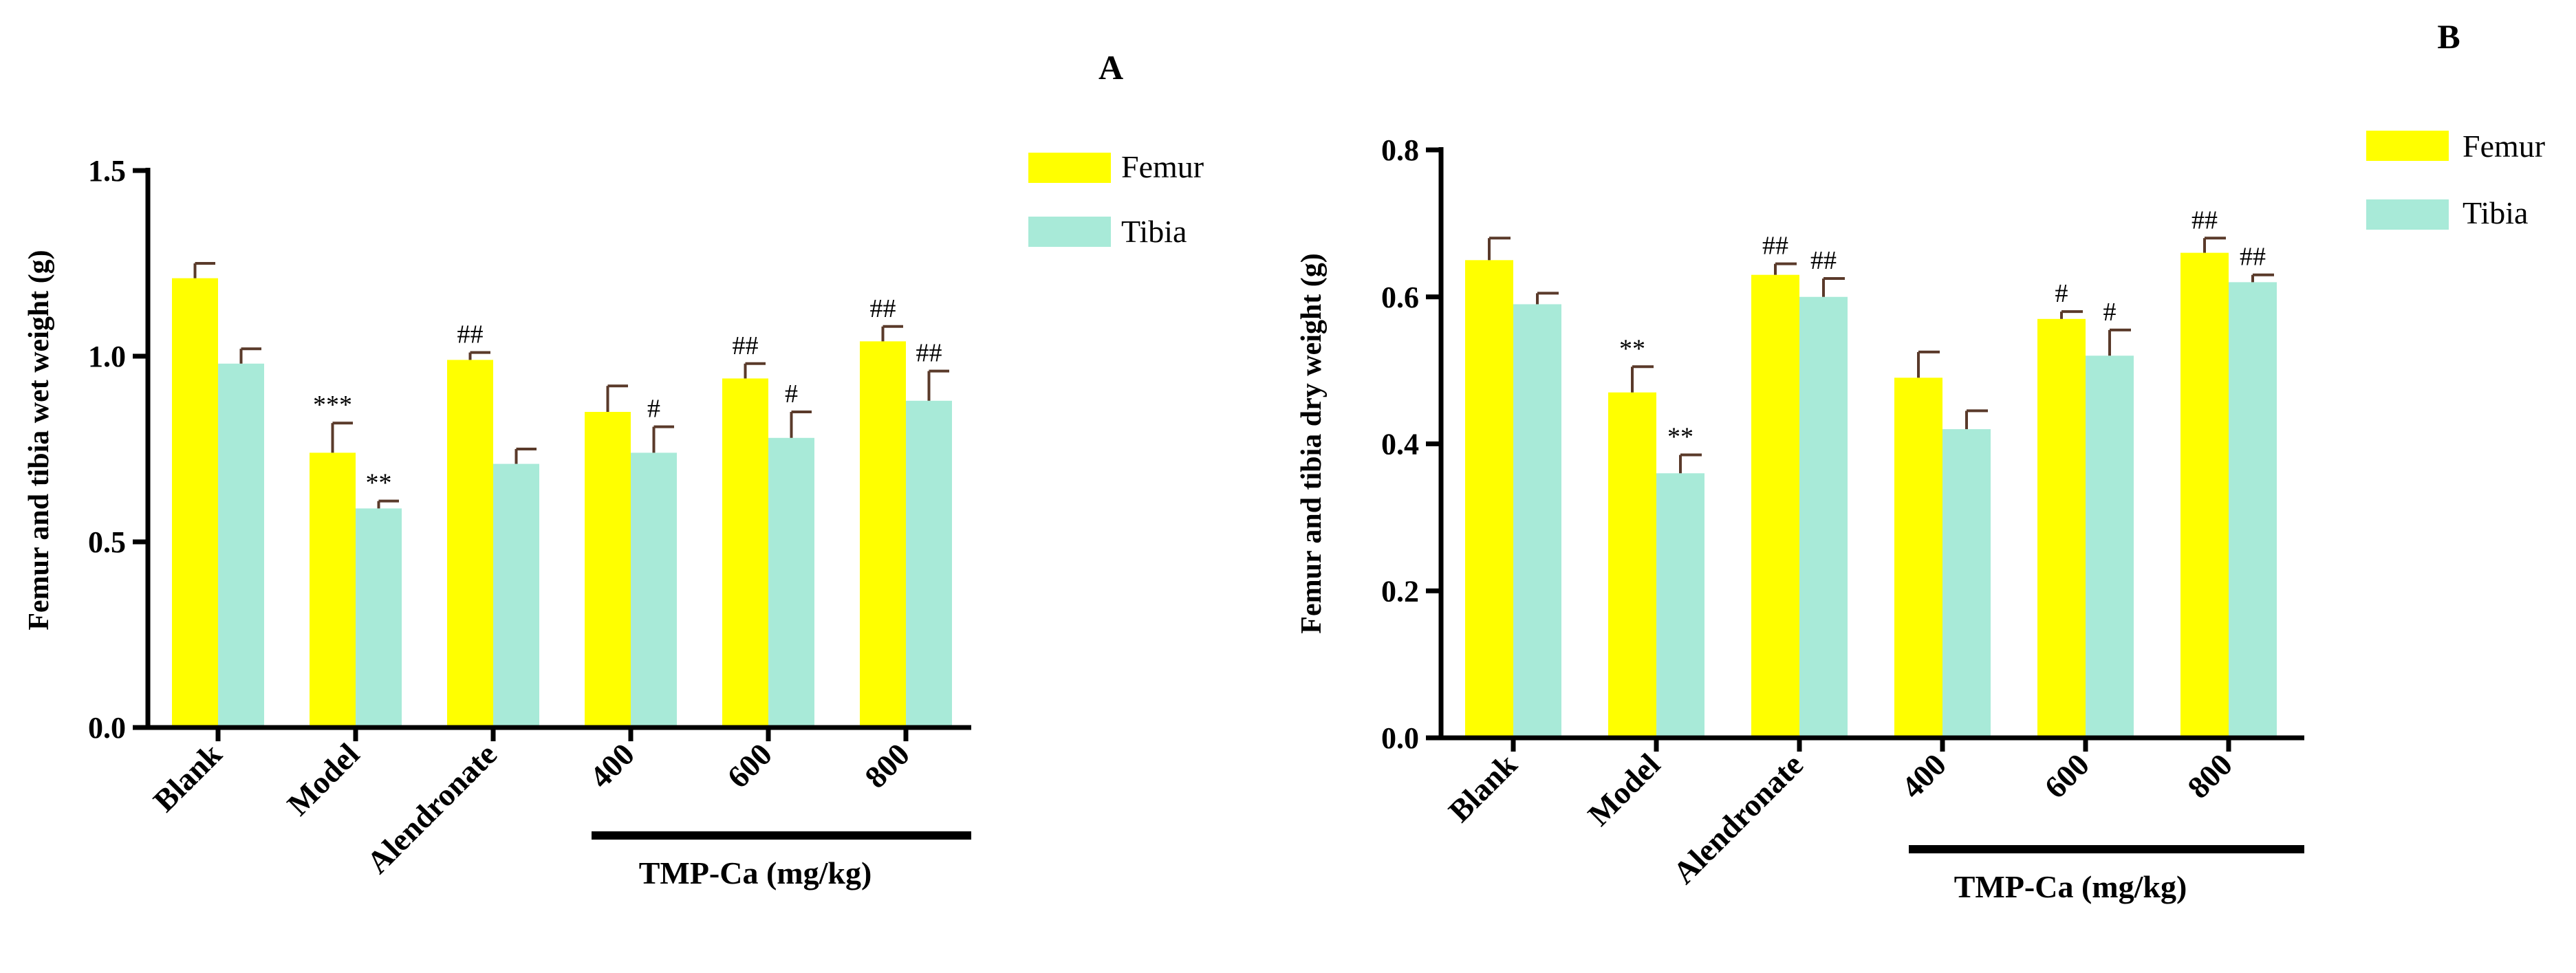  Describe the element at coordinates (1483, 788) in the screenshot. I see `panel-b-x-tick-label: Blank` at that location.